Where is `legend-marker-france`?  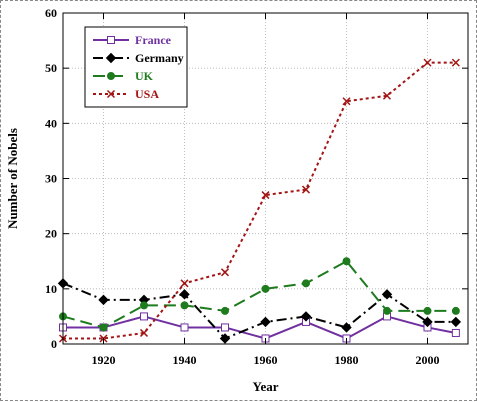
legend-marker-france is located at coordinates (111, 40).